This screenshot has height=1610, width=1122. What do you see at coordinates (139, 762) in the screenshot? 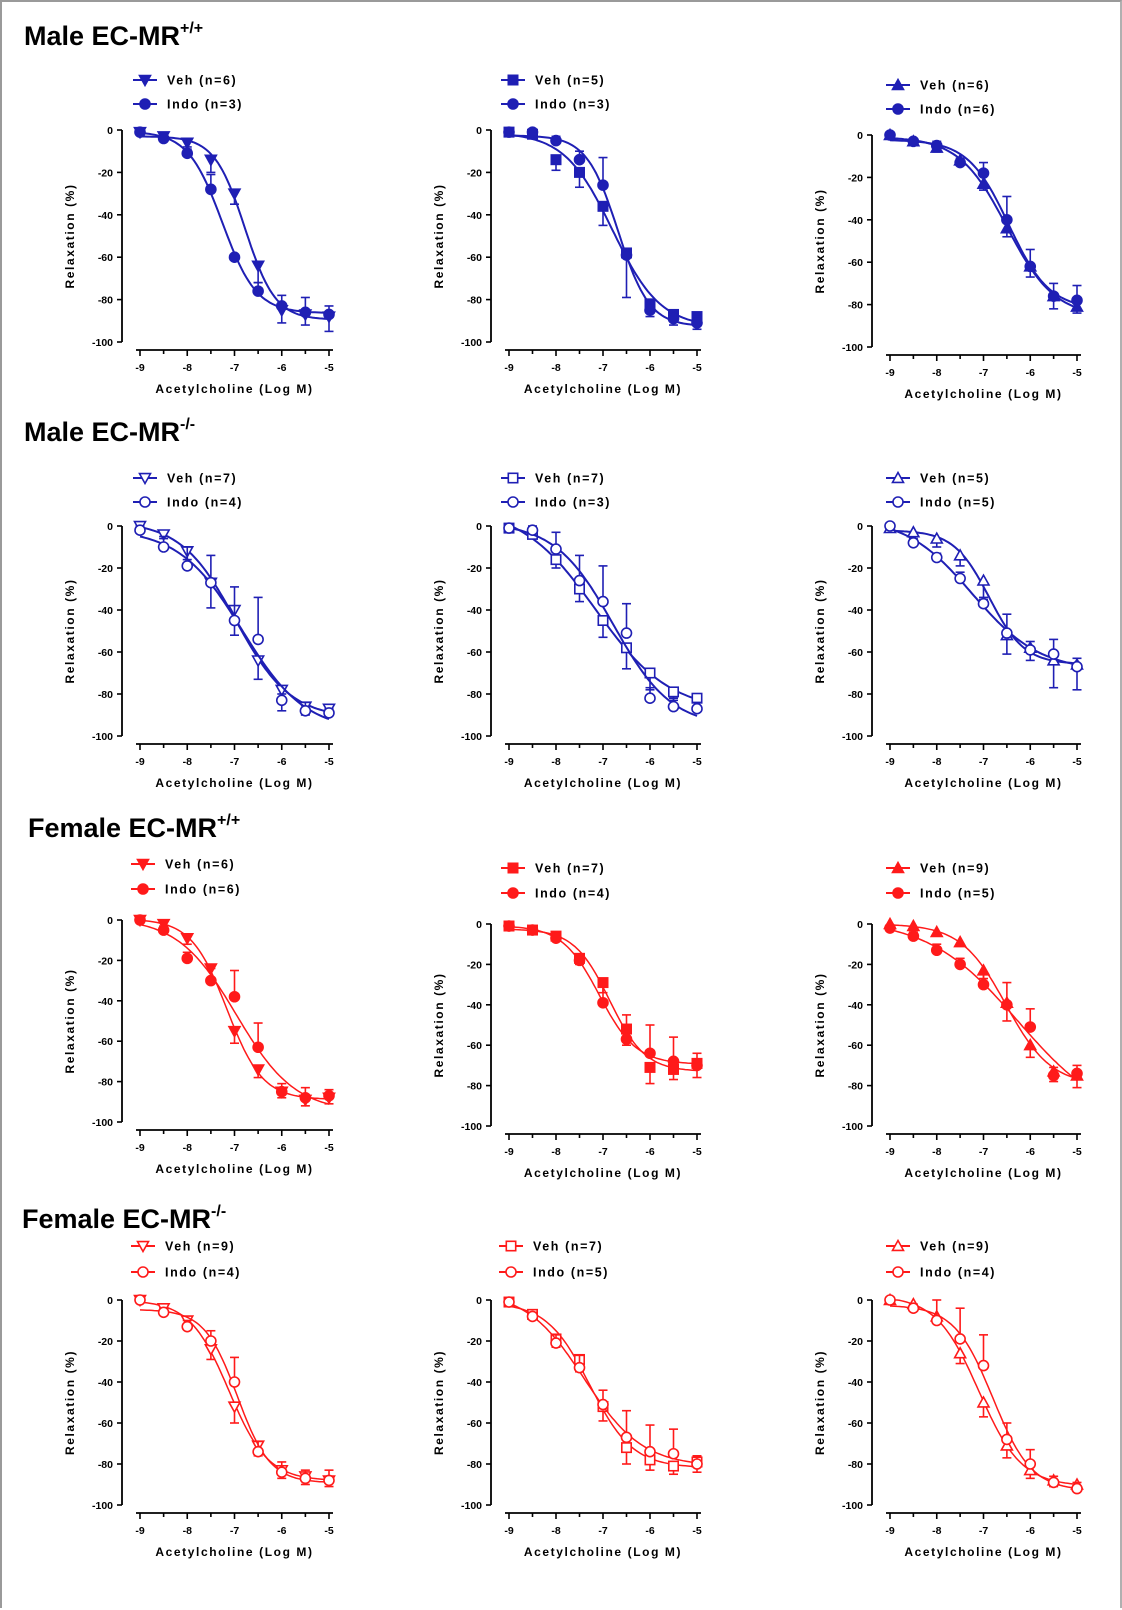
I see `x-tick-label: -9` at bounding box center [139, 762].